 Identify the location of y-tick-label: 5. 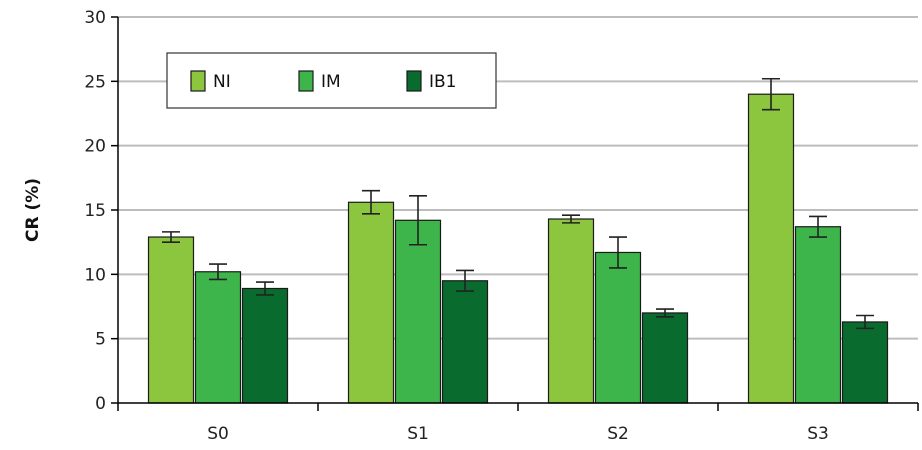
(100, 340).